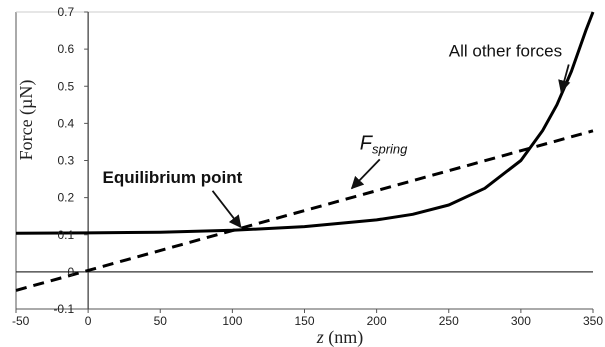  Describe the element at coordinates (390, 148) in the screenshot. I see `annotation-label-spring-subscript: spring` at that location.